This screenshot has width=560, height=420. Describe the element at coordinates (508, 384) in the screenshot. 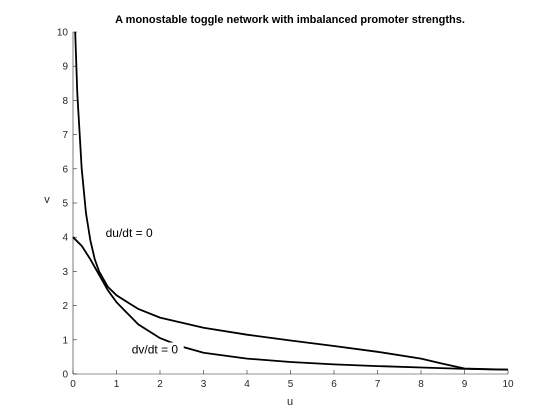

I see `x-tick-label: 10` at that location.